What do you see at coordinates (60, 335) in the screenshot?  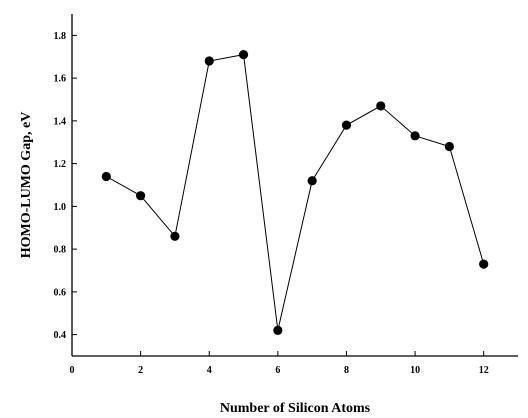 I see `y-tick-label: 0.4` at bounding box center [60, 335].